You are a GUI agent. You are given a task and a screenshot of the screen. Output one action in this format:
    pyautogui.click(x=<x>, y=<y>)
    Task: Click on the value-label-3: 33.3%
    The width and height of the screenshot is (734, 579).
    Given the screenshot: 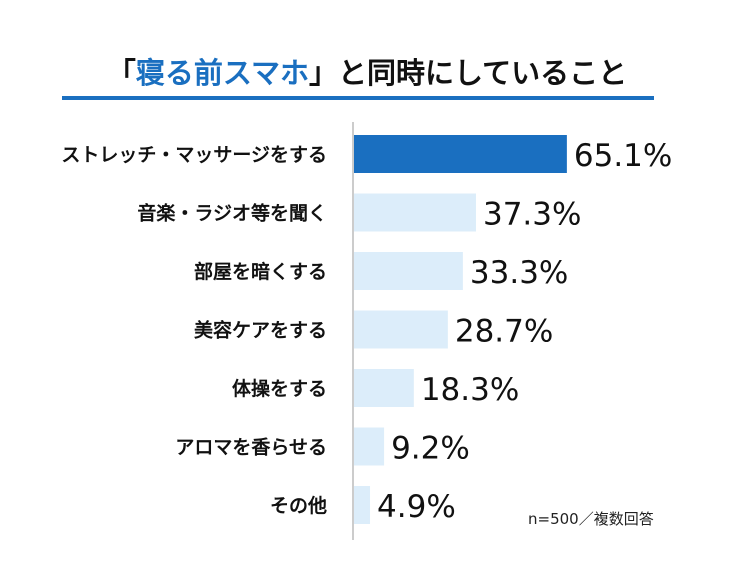 What is the action you would take?
    pyautogui.click(x=519, y=273)
    